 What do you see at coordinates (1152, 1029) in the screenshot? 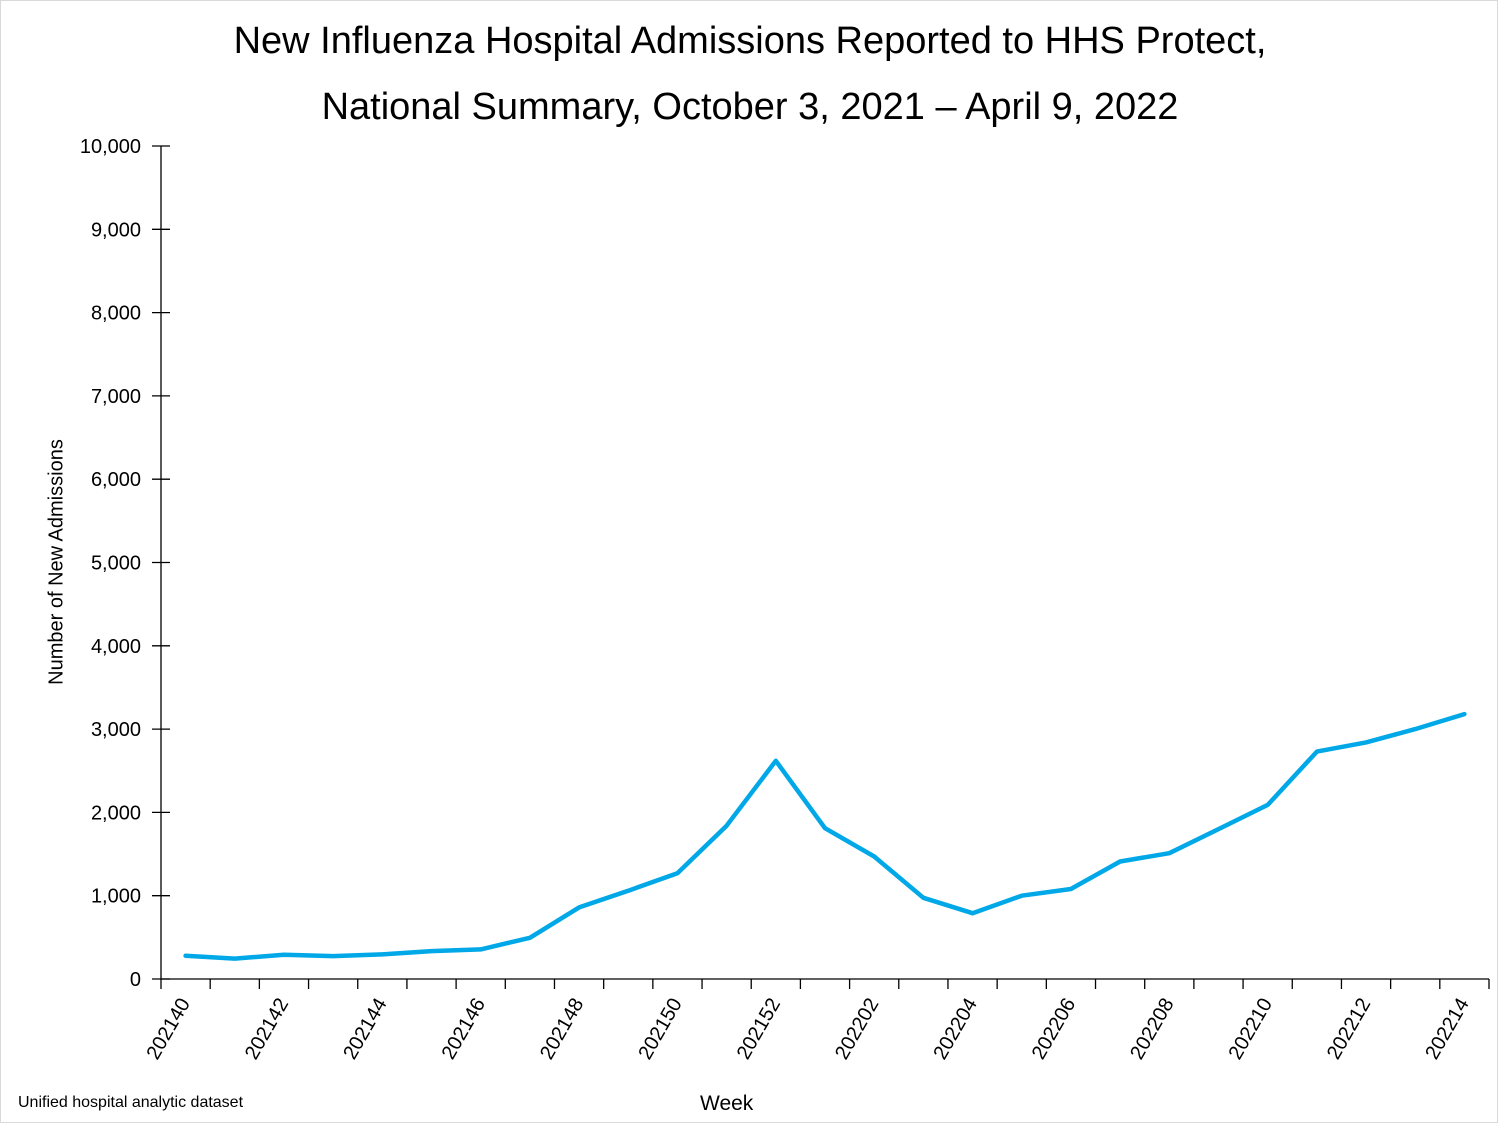
I see `x-tick-label: 202208` at bounding box center [1152, 1029].